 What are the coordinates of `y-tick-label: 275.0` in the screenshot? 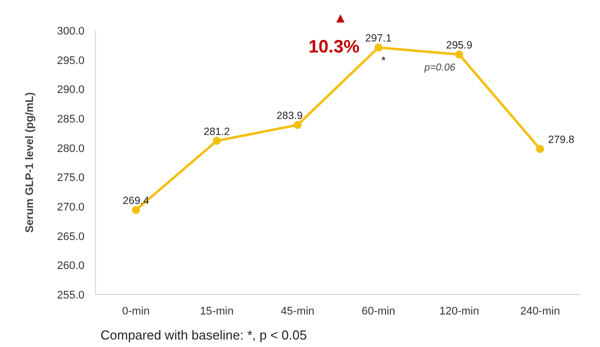 It's located at (70, 178).